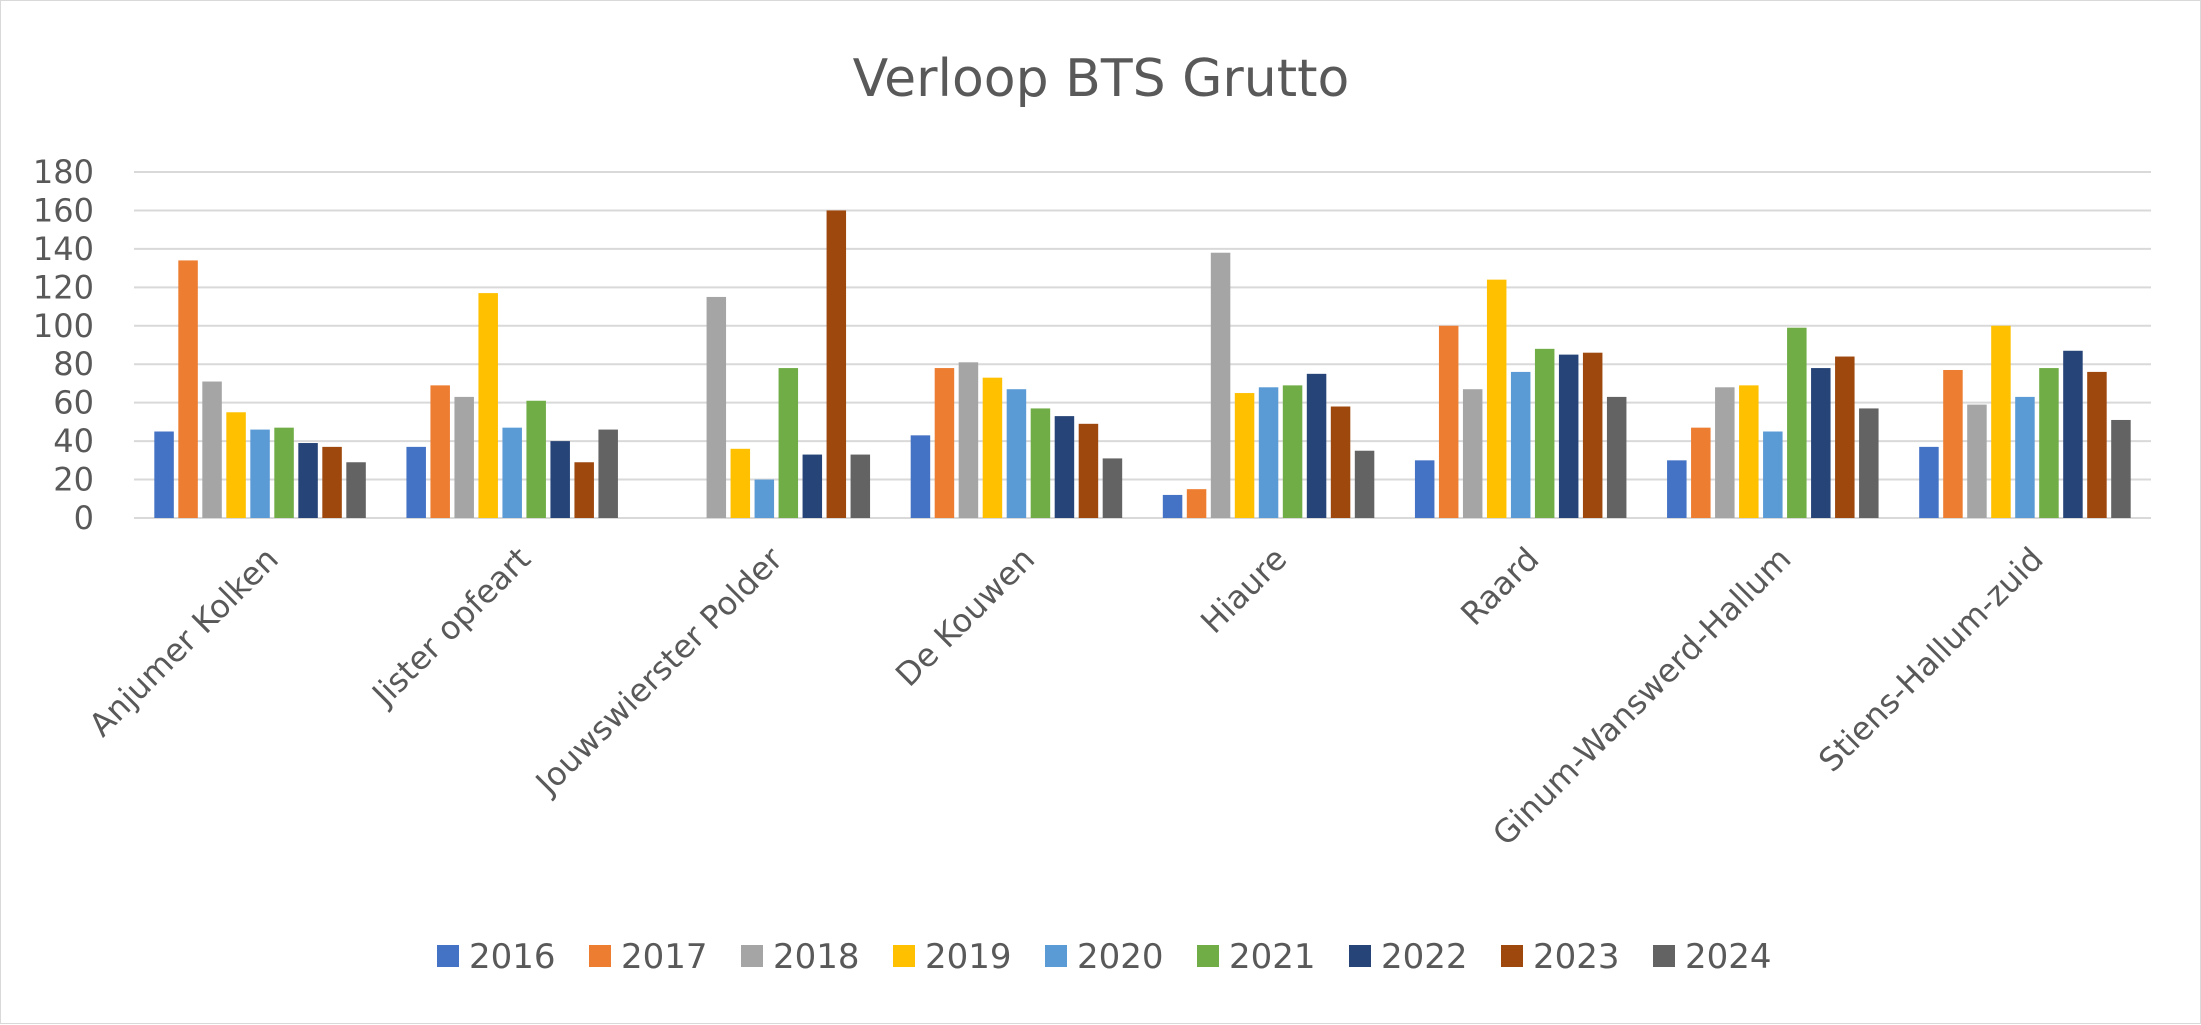 The height and width of the screenshot is (1025, 2201). Describe the element at coordinates (659, 671) in the screenshot. I see `x-tick-label: Jouwswierster Polder` at that location.